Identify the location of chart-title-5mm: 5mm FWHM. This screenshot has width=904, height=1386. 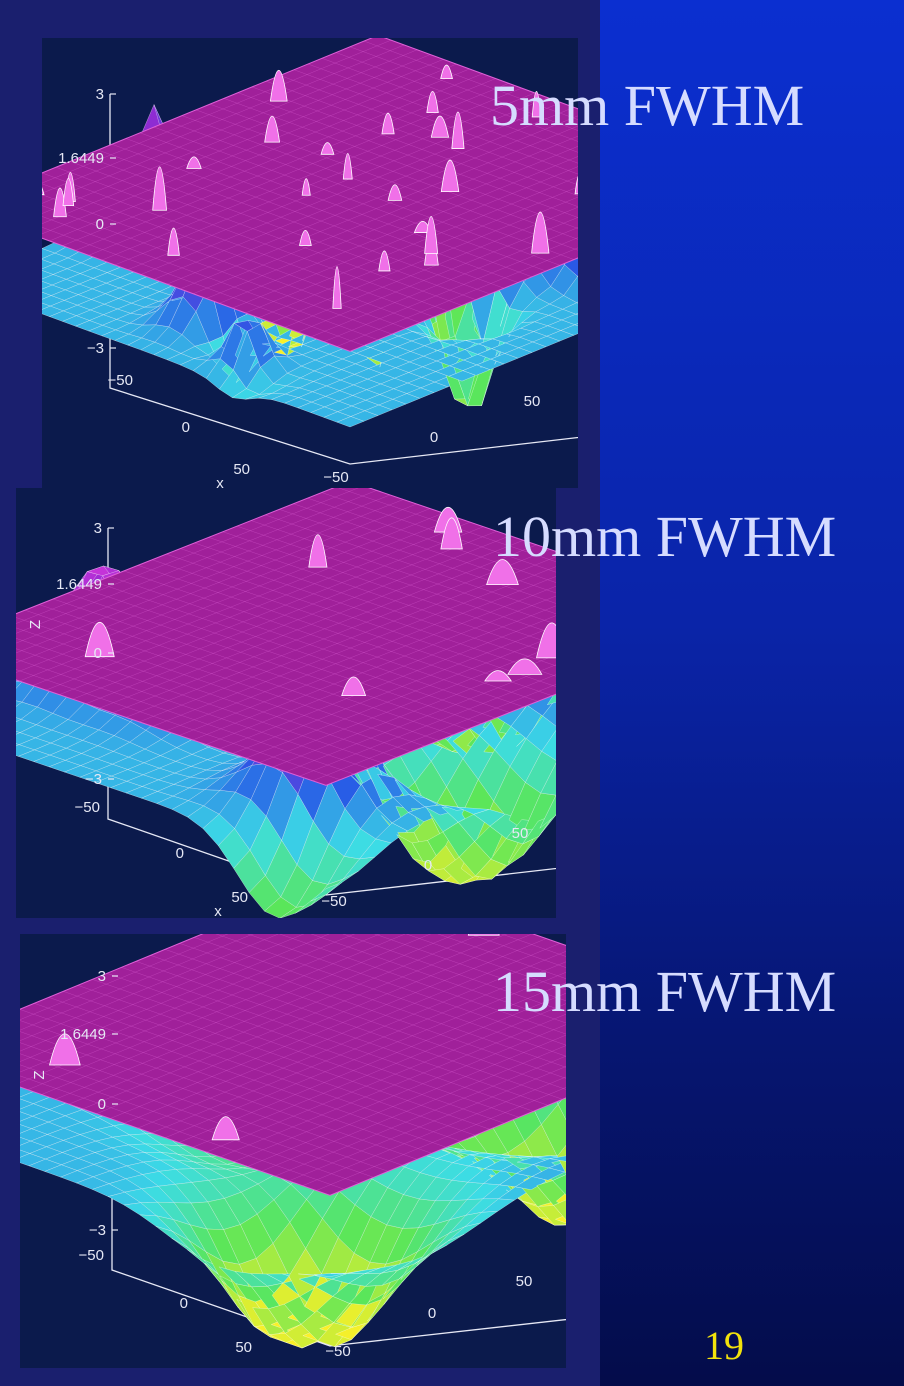
(647, 105).